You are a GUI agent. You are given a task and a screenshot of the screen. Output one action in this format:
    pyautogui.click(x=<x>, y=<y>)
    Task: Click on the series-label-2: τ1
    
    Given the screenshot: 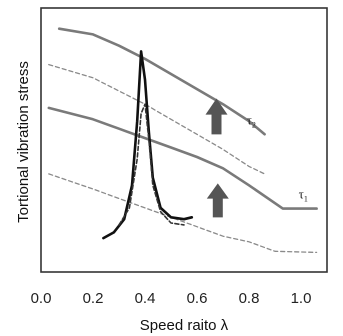 What is the action you would take?
    pyautogui.click(x=303, y=195)
    